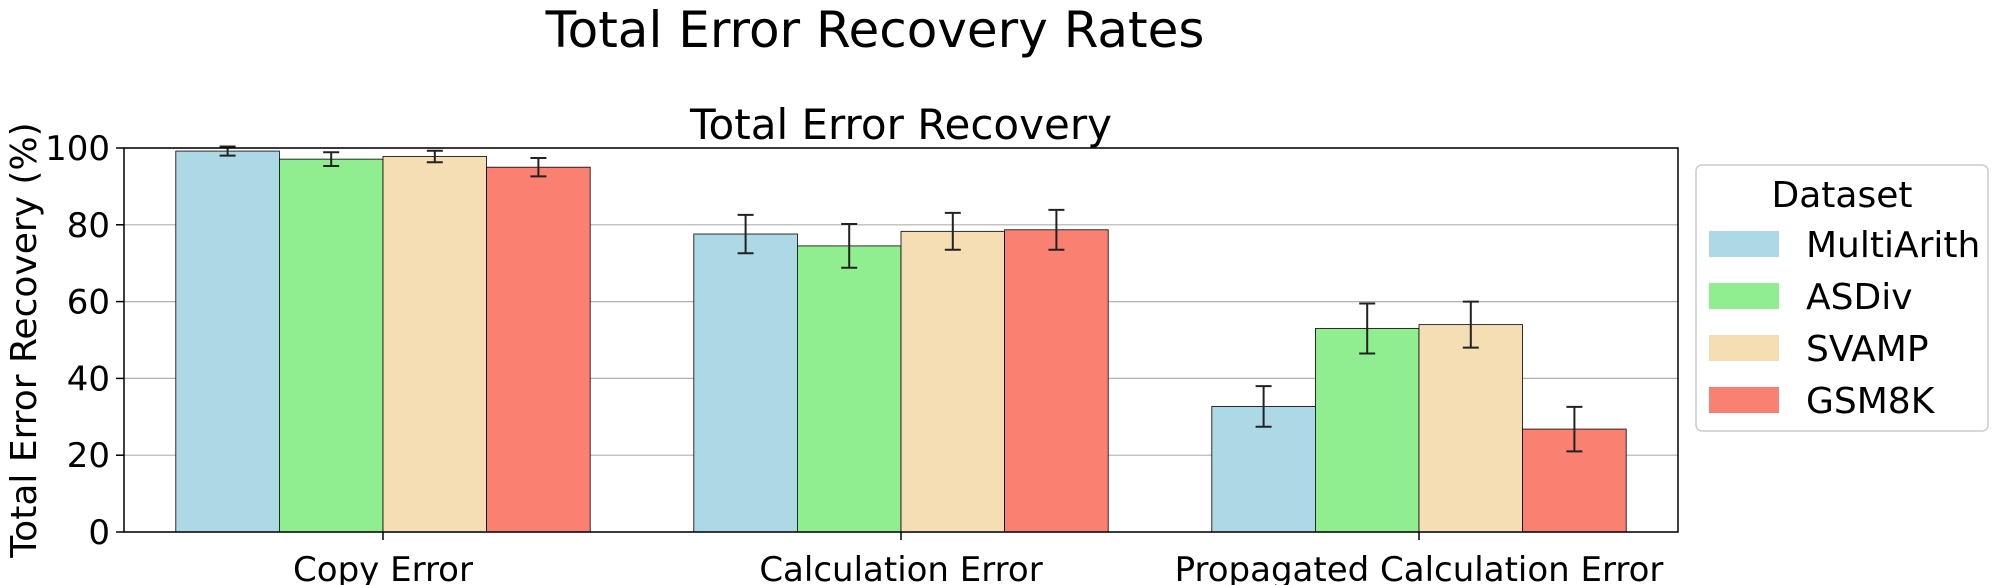  What do you see at coordinates (88, 303) in the screenshot?
I see `y-tick-label: 60` at bounding box center [88, 303].